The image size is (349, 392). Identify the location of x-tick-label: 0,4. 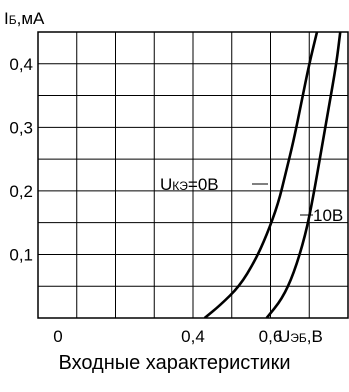
(193, 336).